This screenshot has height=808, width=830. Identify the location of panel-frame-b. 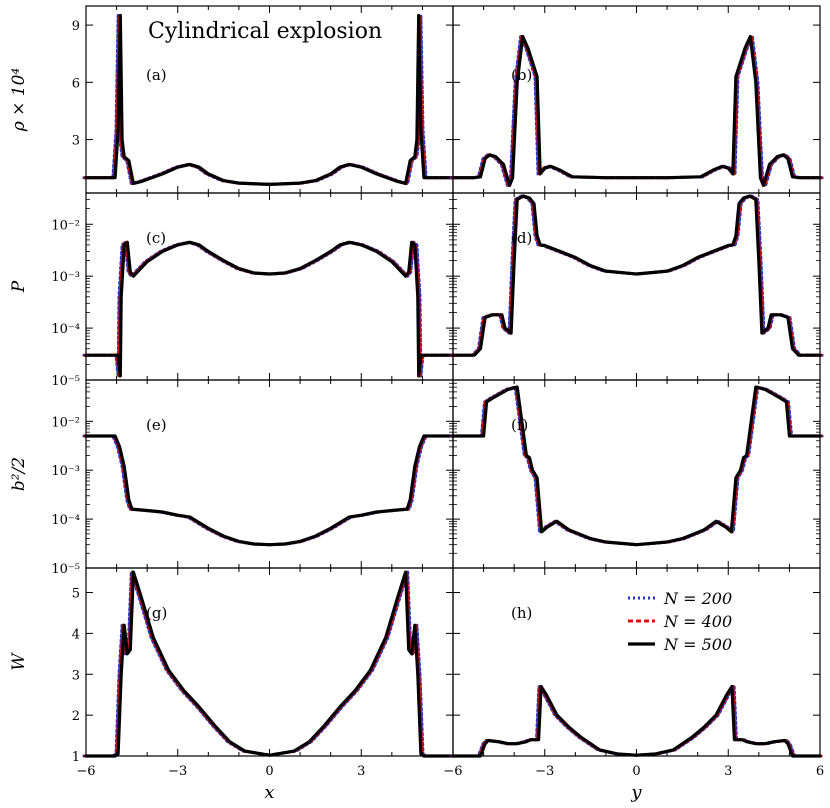
(636, 99).